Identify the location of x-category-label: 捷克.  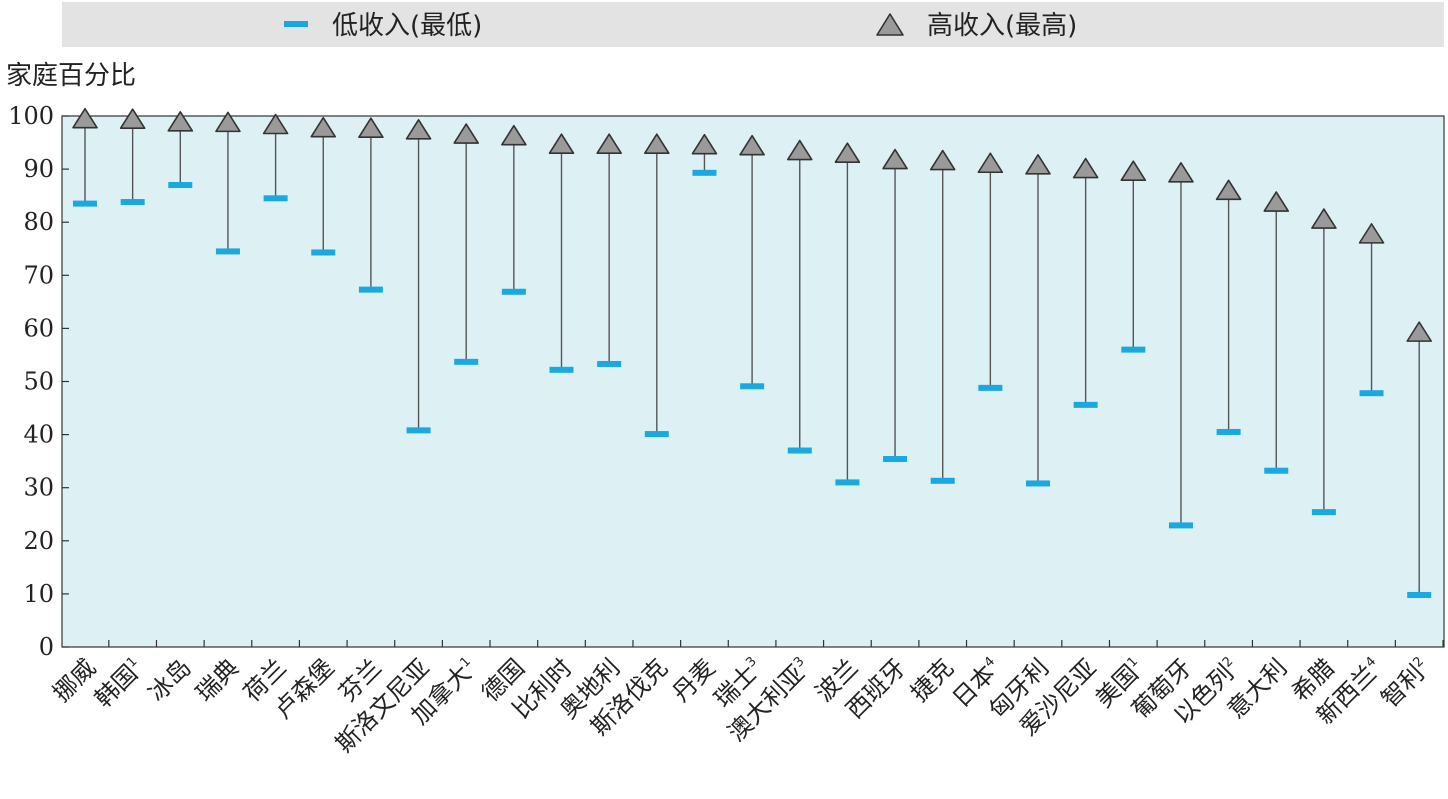
(932, 680).